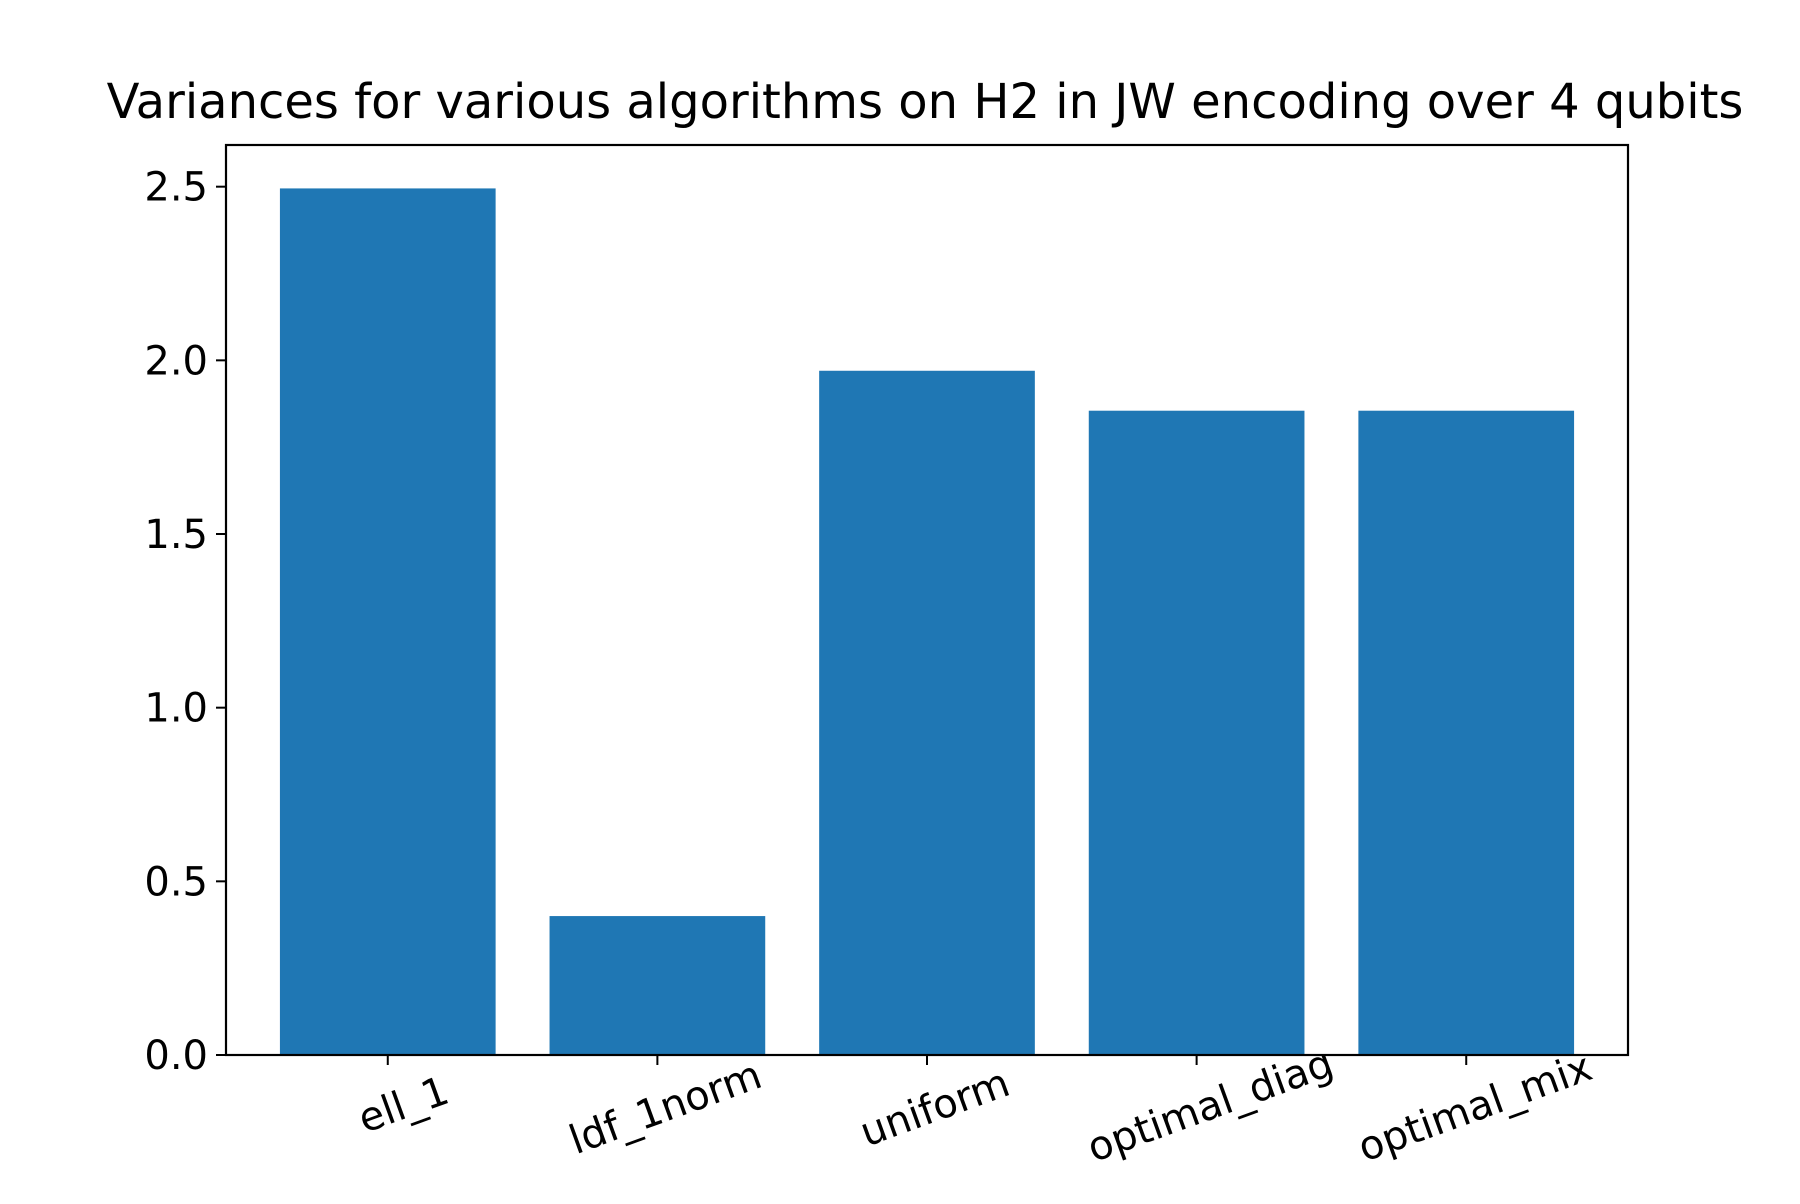 The image size is (1800, 1204). Describe the element at coordinates (176, 188) in the screenshot. I see `y-tick-label: 2.5` at that location.